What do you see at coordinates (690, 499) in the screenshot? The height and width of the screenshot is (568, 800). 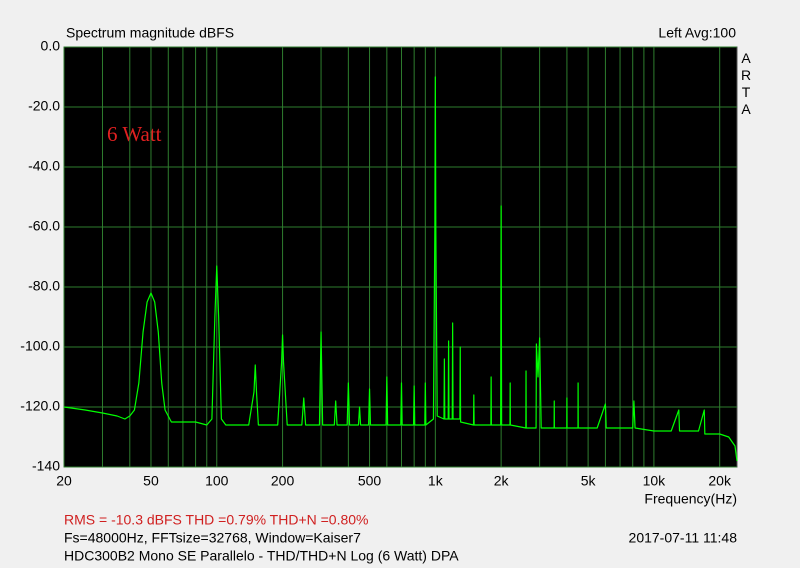 I see `x-axis-label: Frequency(Hz)` at bounding box center [690, 499].